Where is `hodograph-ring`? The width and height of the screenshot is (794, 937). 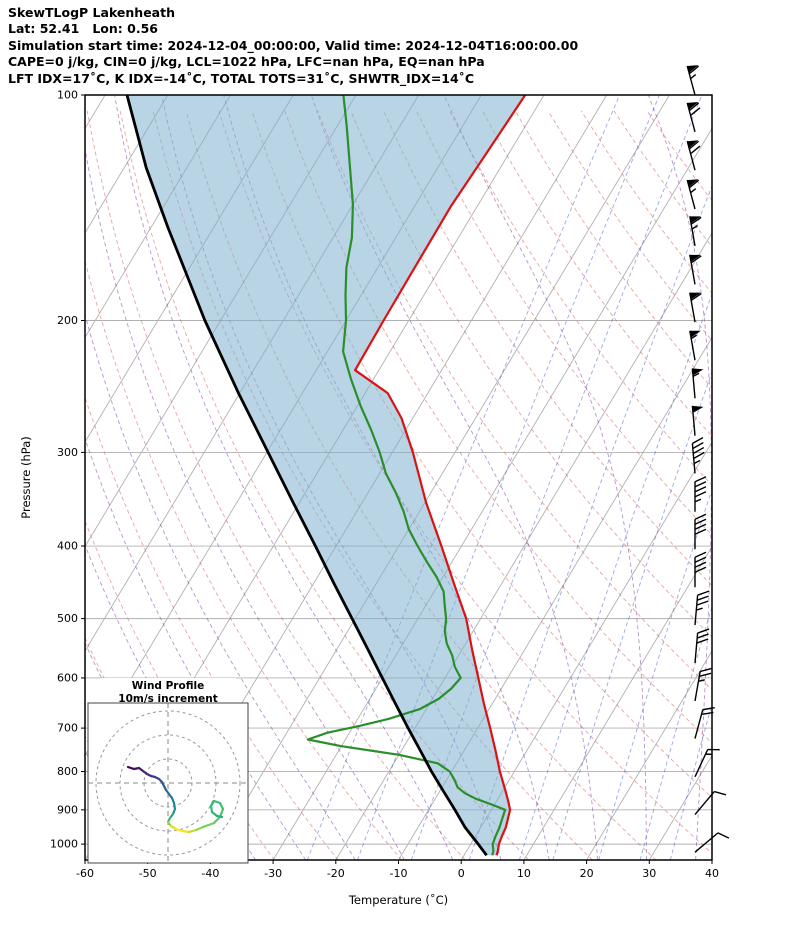
hodograph-ring is located at coordinates (168, 783).